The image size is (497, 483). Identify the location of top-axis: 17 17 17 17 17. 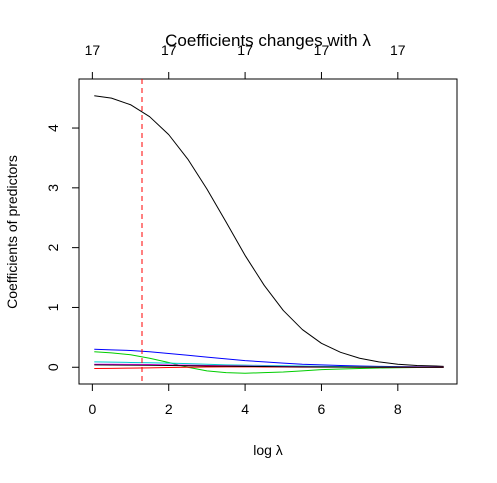
(245, 61).